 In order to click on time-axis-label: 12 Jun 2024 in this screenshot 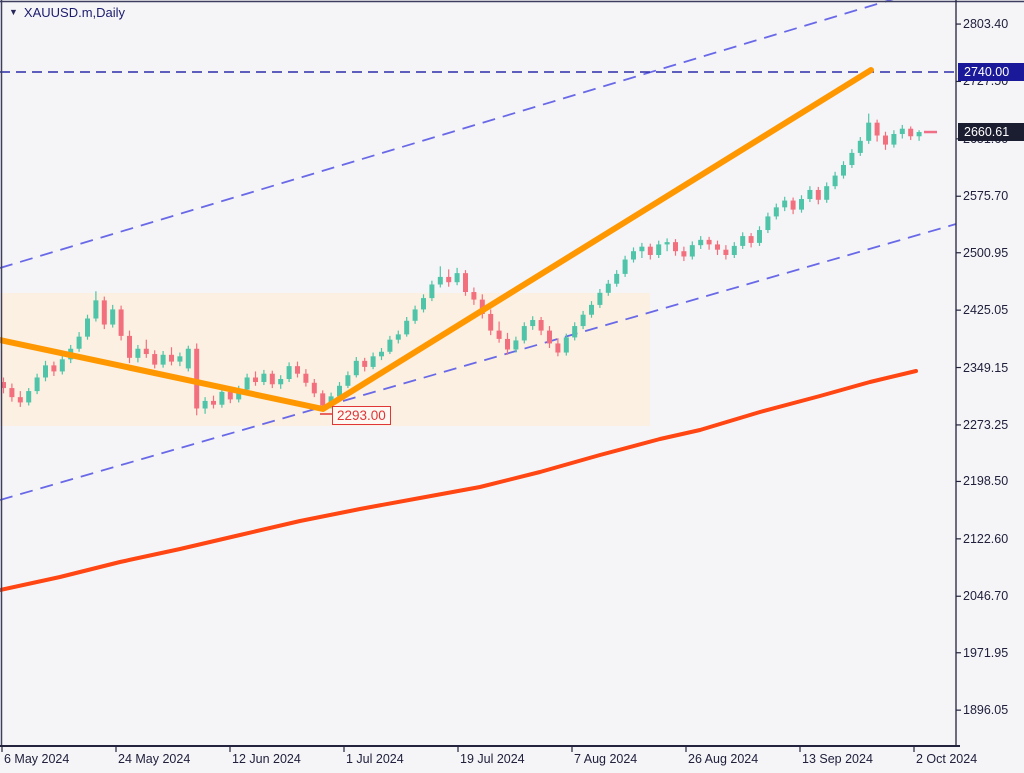, I will do `click(266, 759)`.